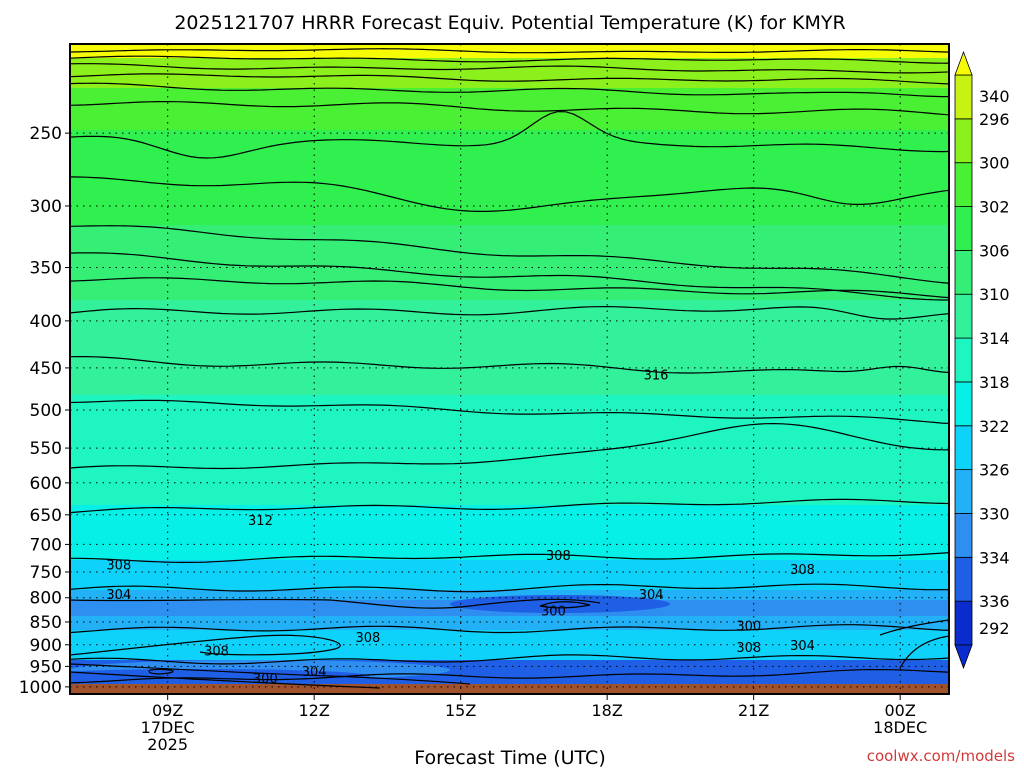 This screenshot has width=1024, height=768. I want to click on x-axis-title: Forecast Time (UTC), so click(509, 757).